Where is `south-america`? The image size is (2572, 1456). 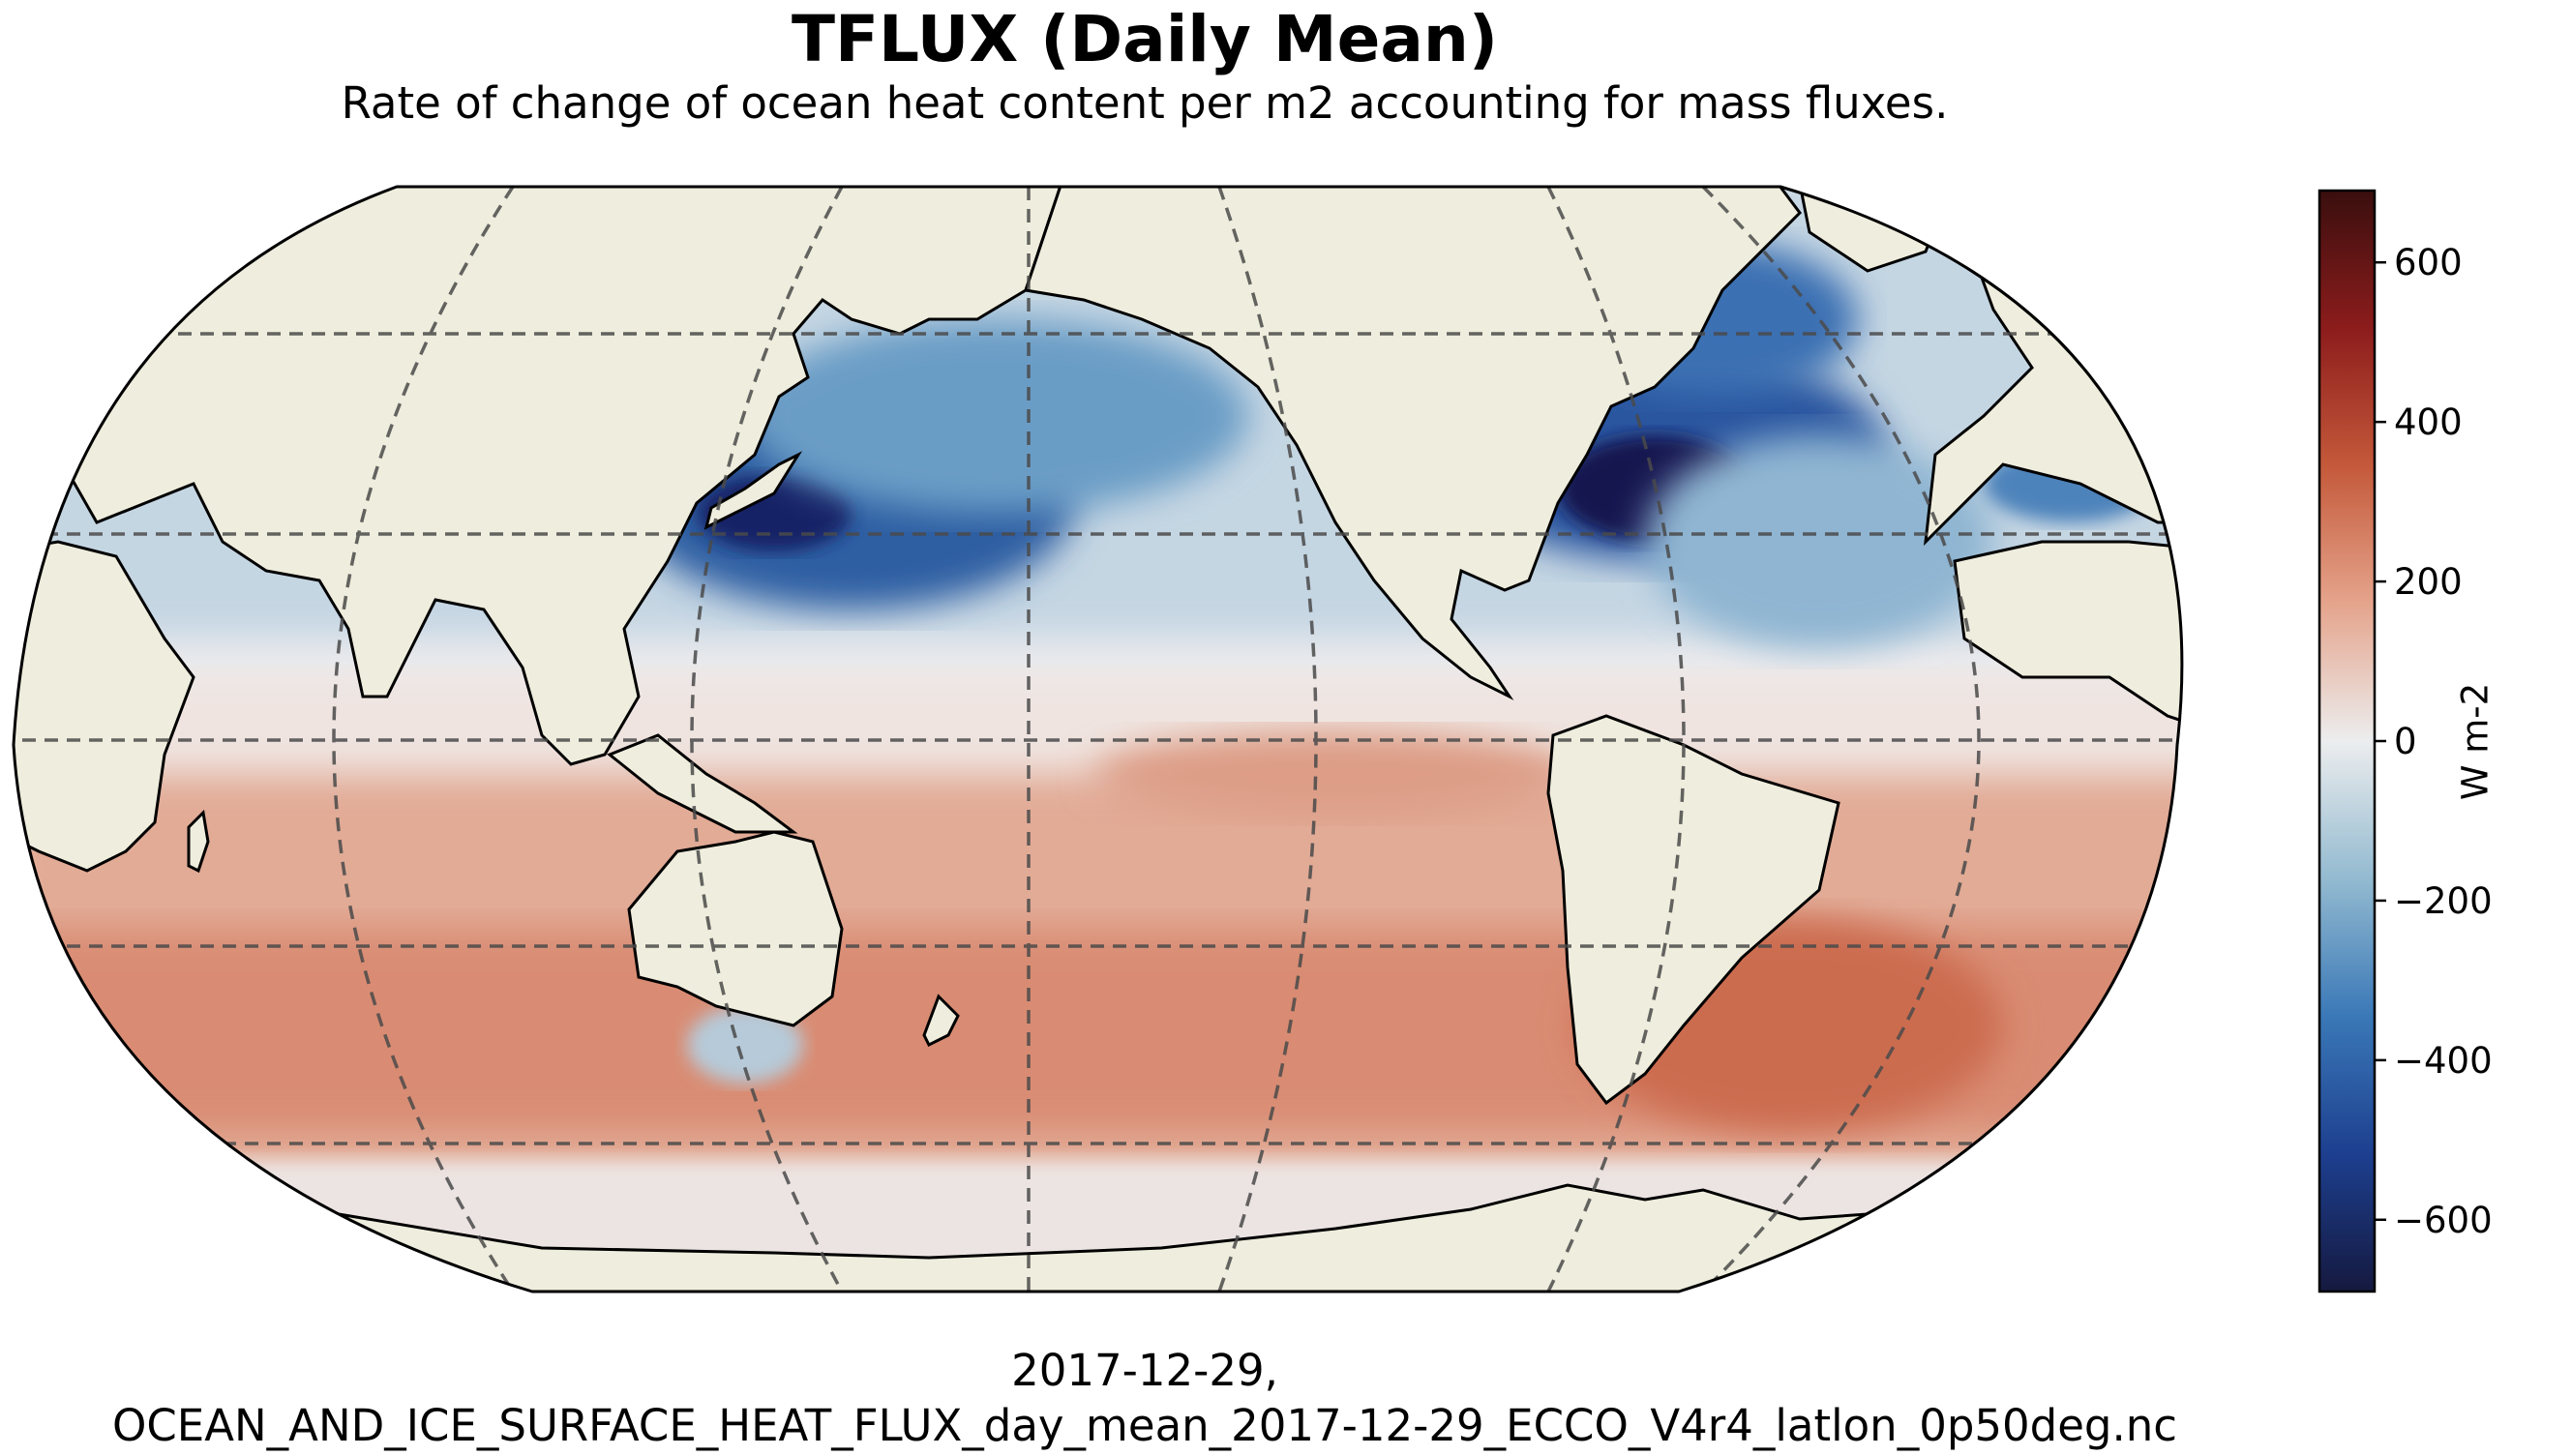
south-america is located at coordinates (1693, 910).